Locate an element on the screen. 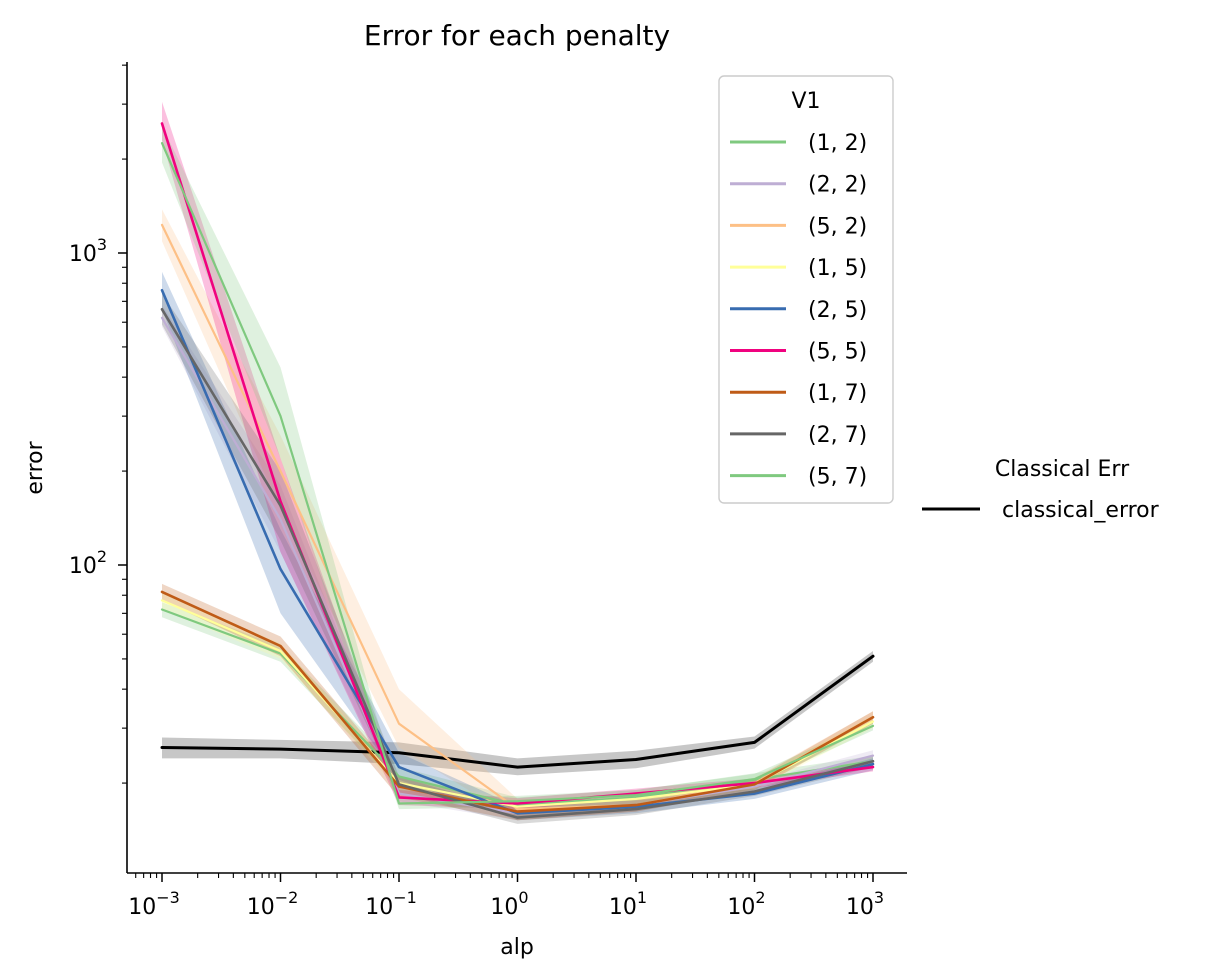  y-tick-label: 10³ is located at coordinates (88, 251).